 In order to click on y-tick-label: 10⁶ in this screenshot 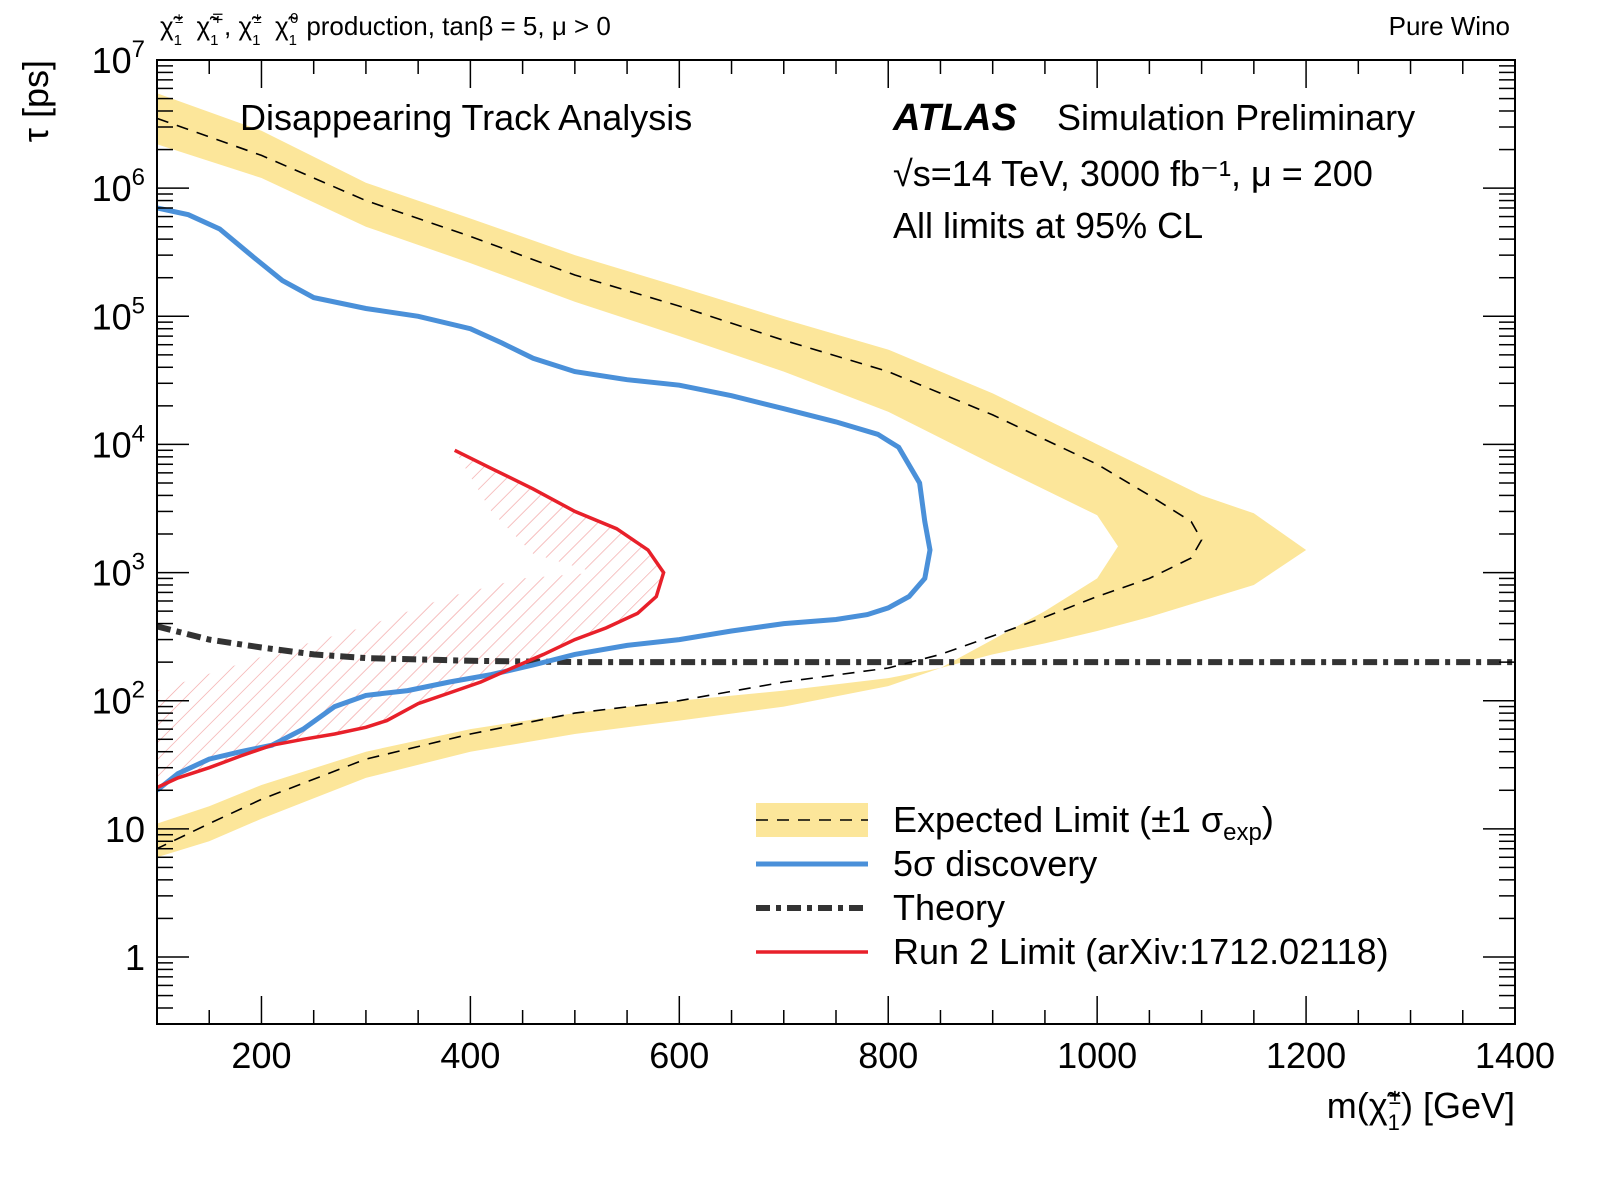, I will do `click(118, 186)`.